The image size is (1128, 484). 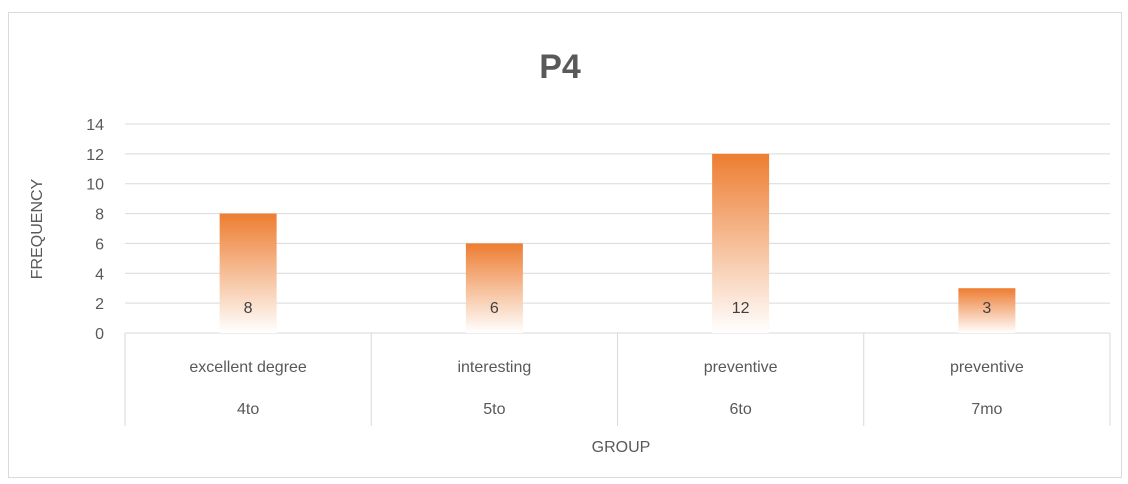 I want to click on data-label: 12, so click(x=741, y=308).